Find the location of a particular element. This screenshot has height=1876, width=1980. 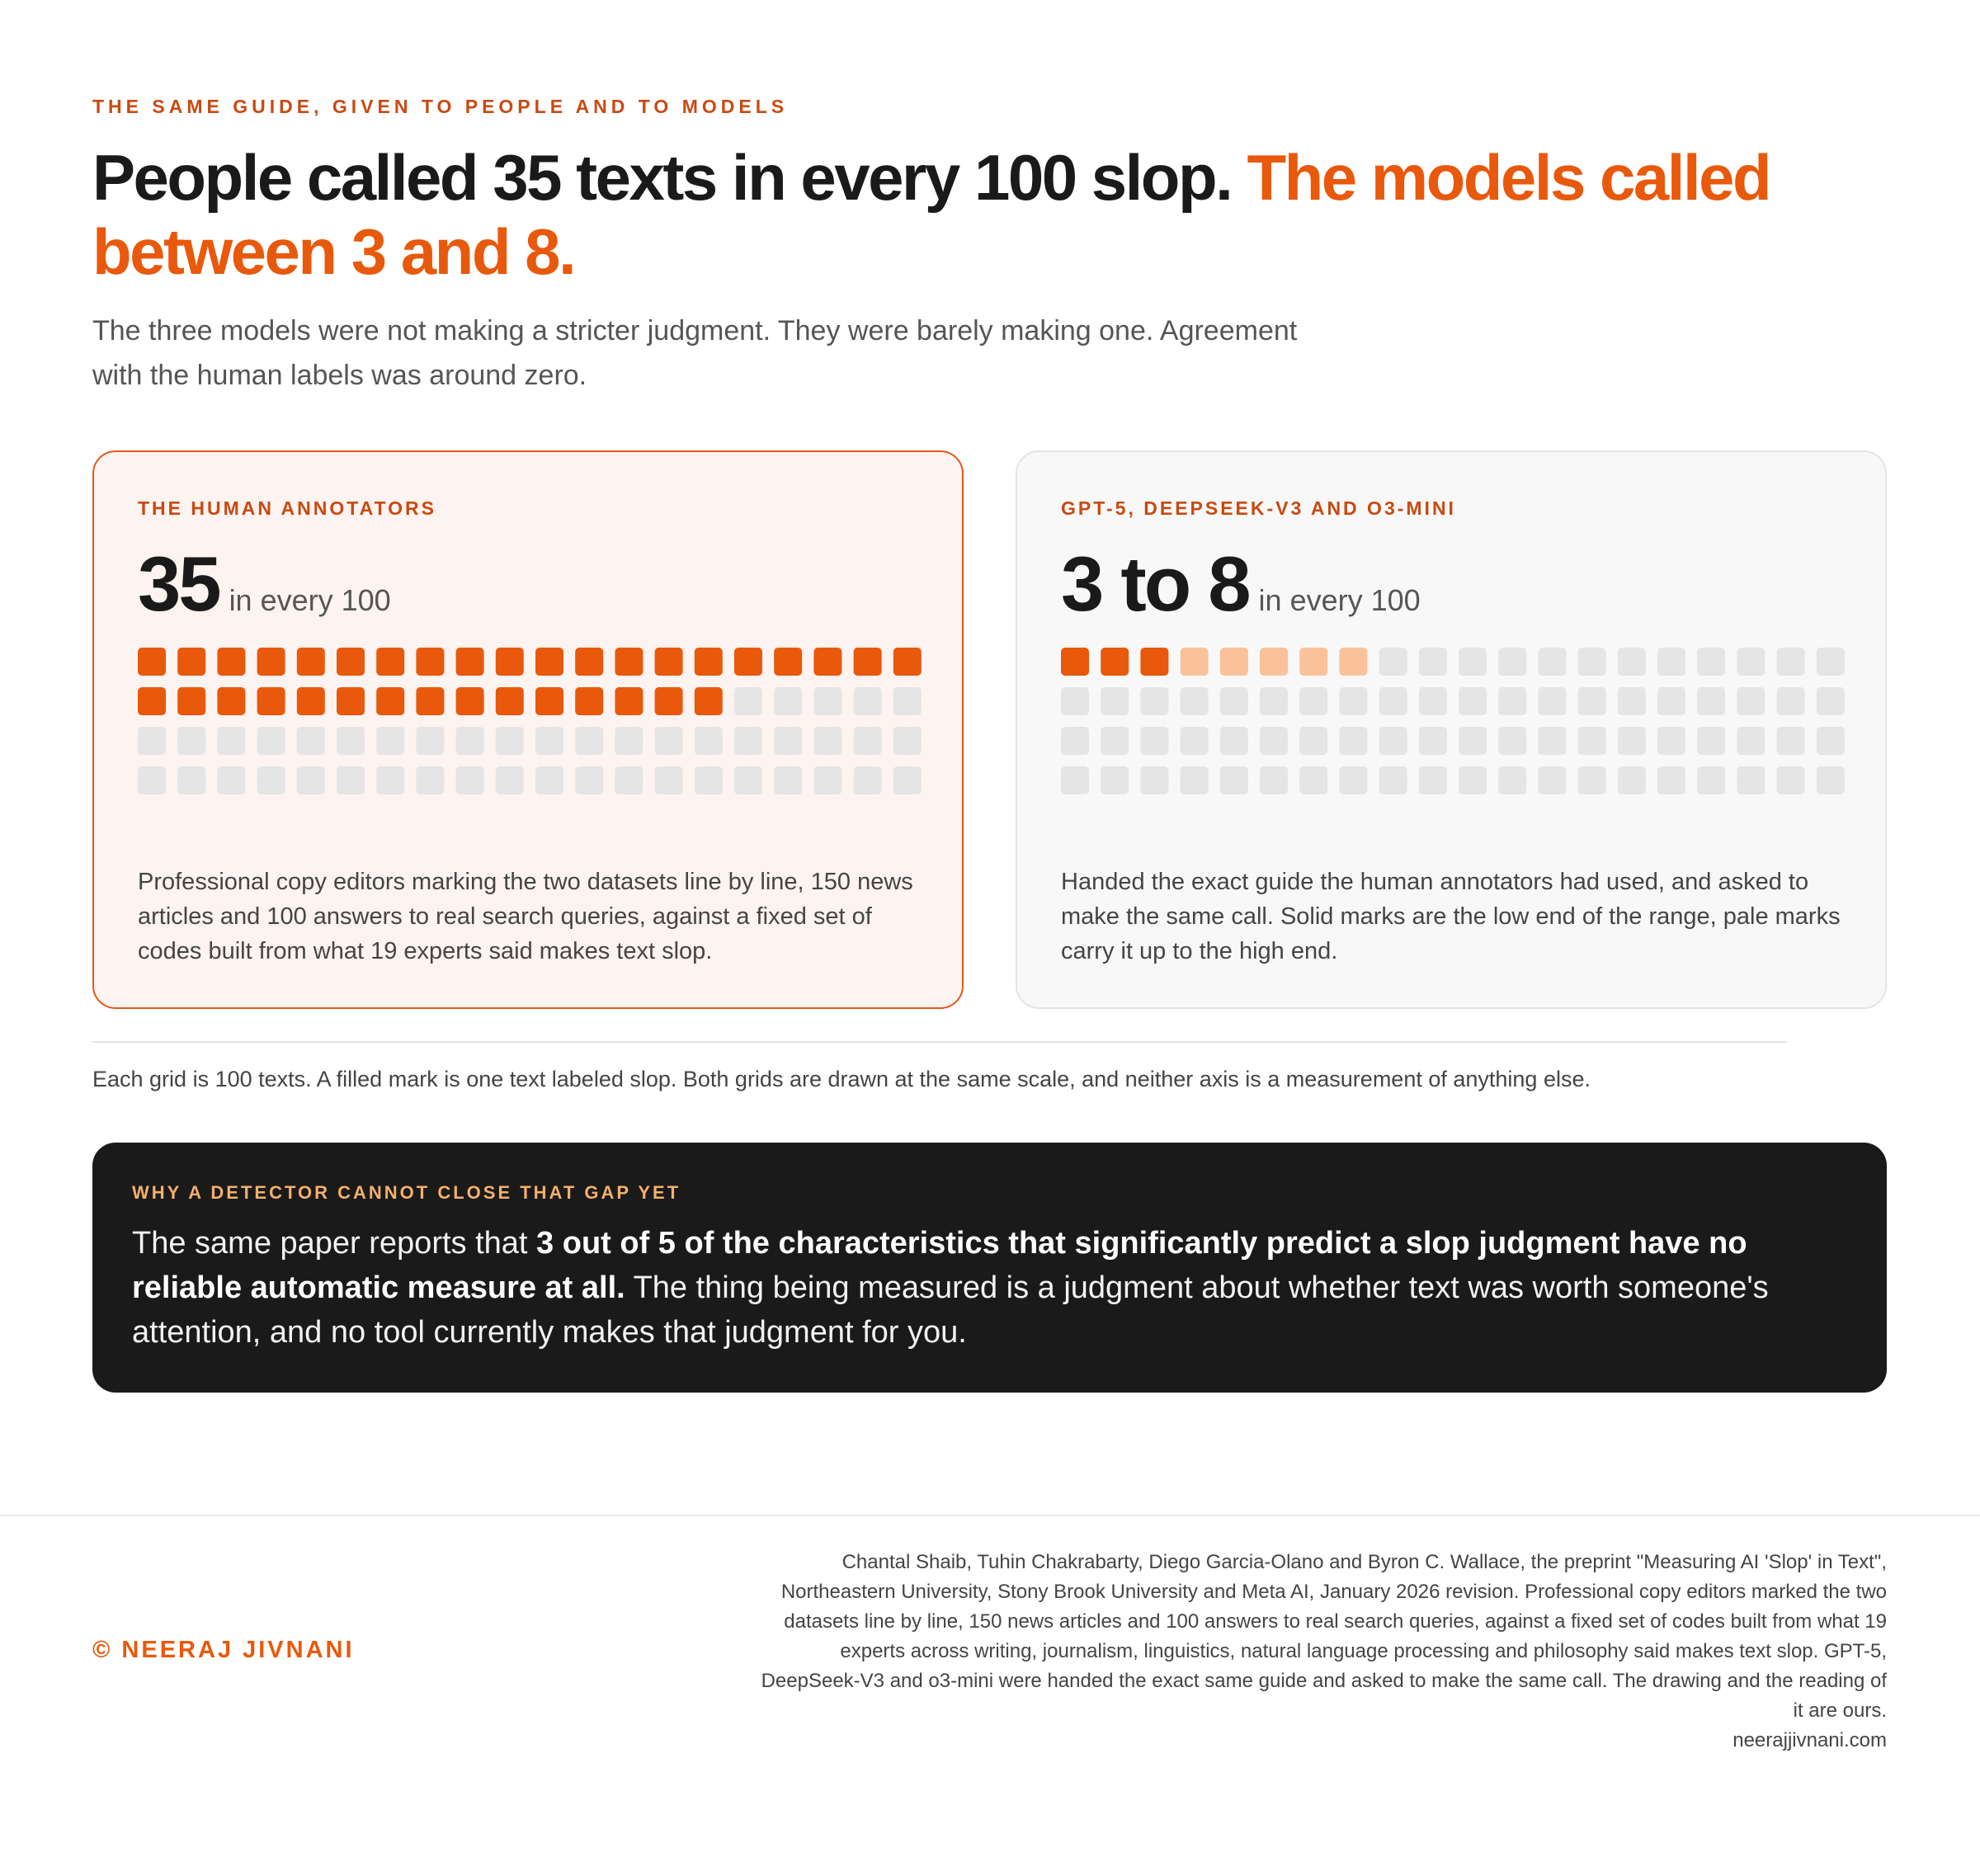

copyright: © Neeraj Jivnani is located at coordinates (223, 1650).